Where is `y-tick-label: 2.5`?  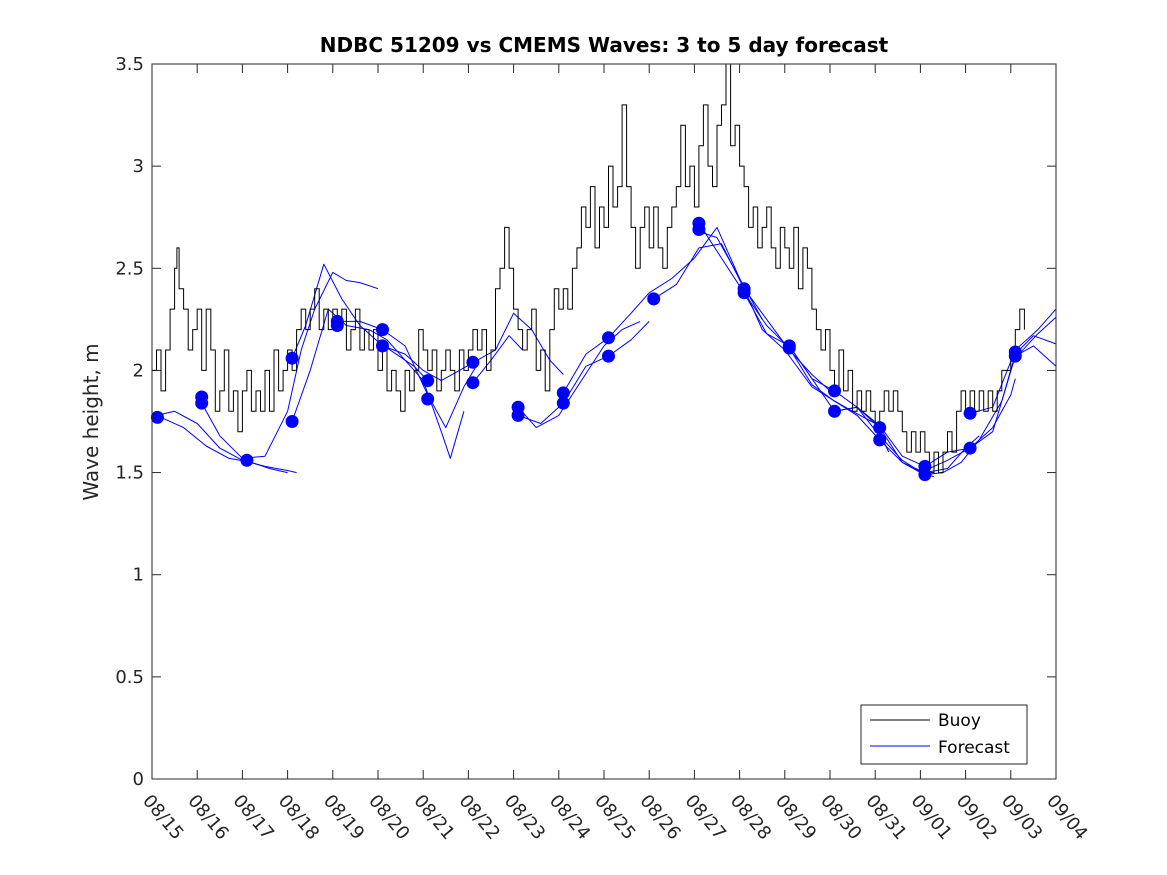
y-tick-label: 2.5 is located at coordinates (129, 268).